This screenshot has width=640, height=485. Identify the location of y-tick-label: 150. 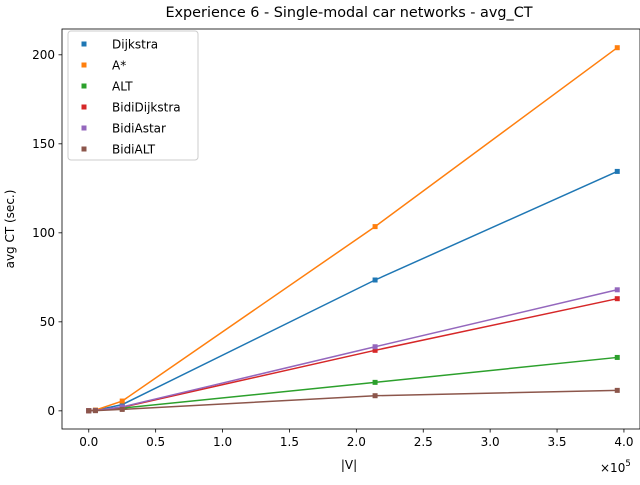
(43, 144).